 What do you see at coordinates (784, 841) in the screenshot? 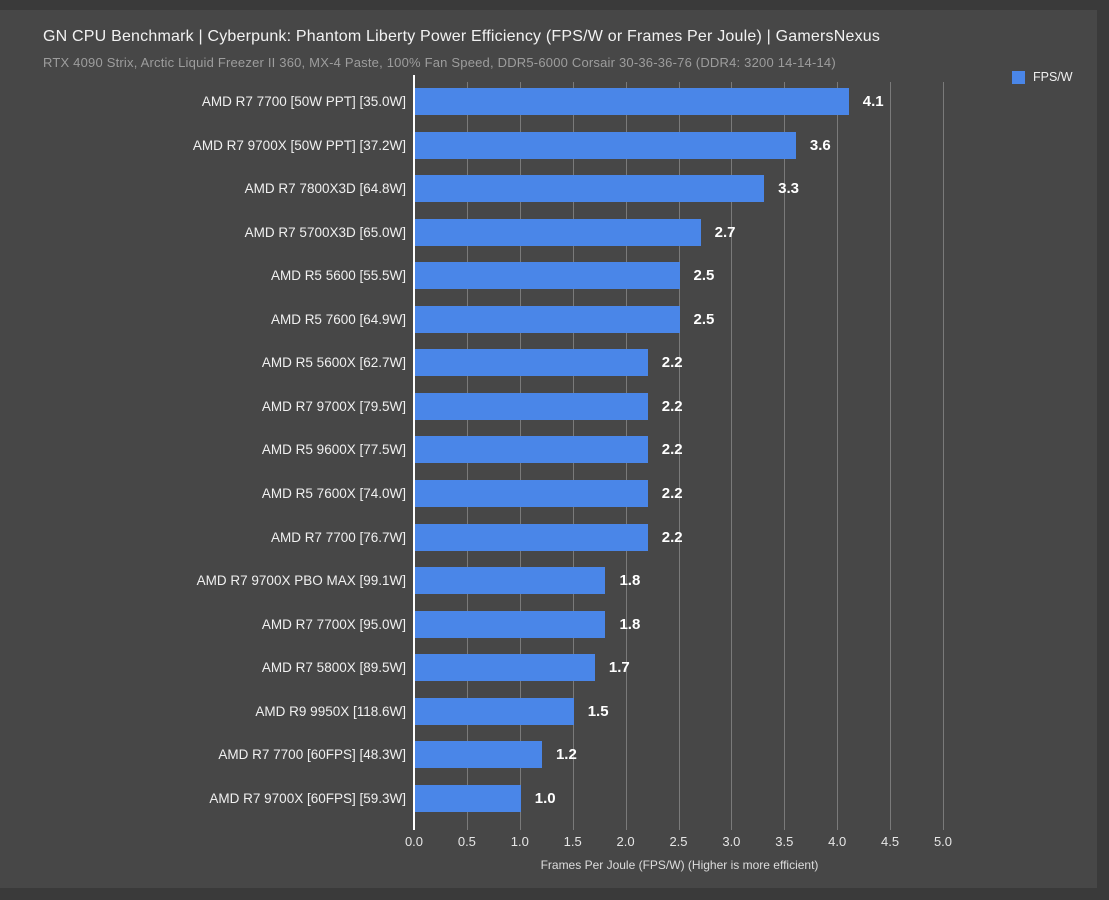
I see `x-tick-label: 3.5` at bounding box center [784, 841].